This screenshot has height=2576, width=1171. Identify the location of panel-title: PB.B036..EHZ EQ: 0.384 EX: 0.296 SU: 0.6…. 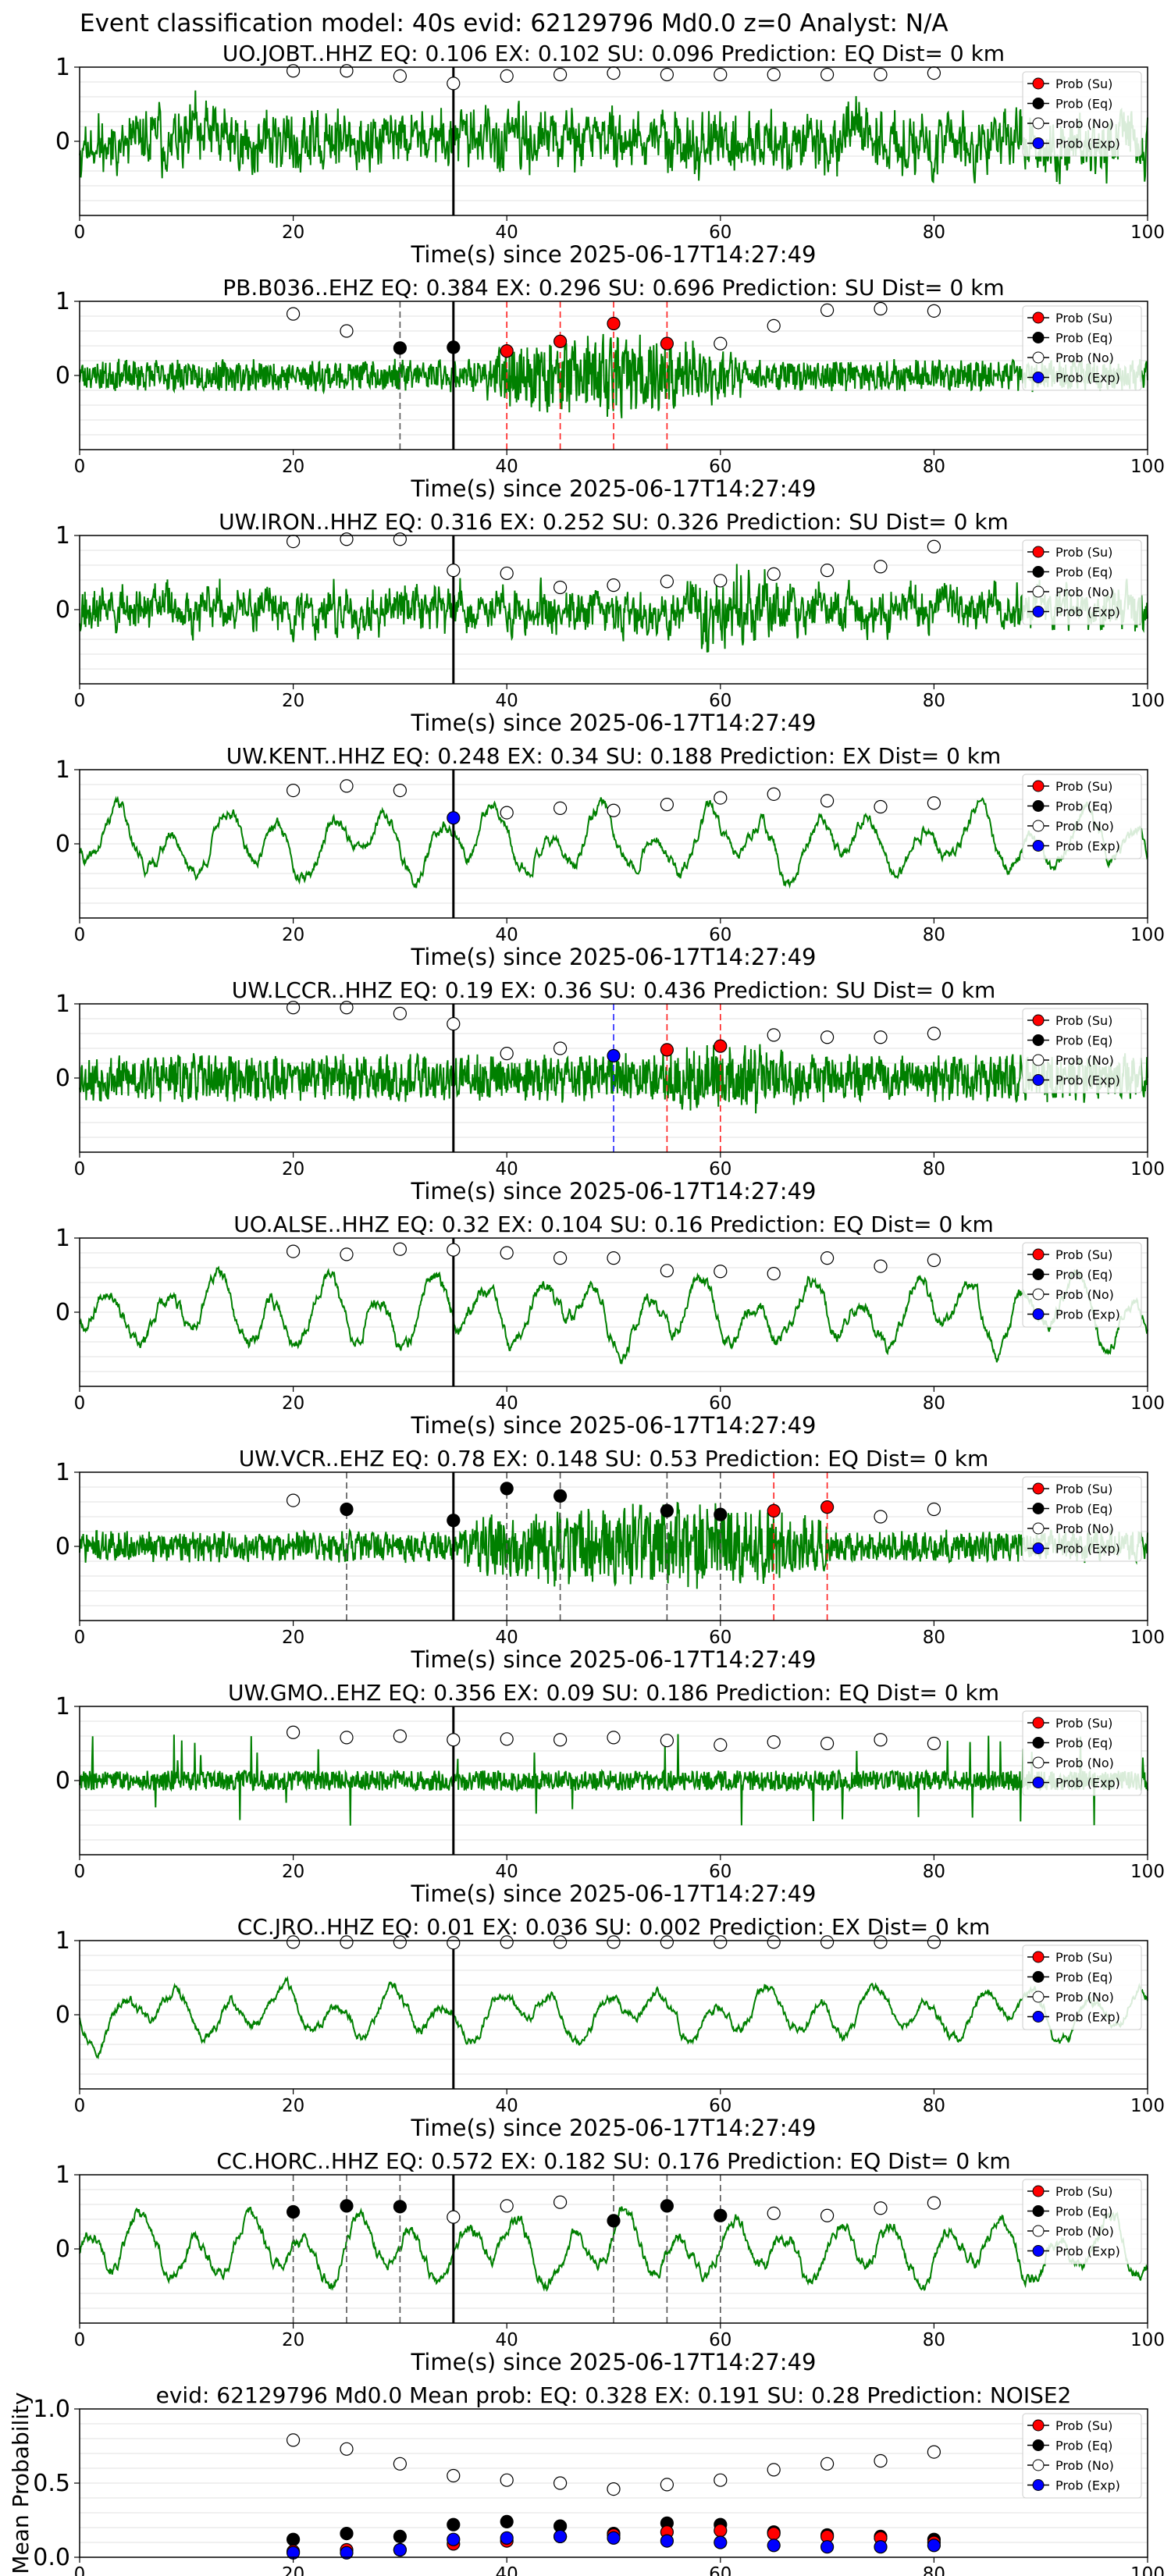
(613, 288).